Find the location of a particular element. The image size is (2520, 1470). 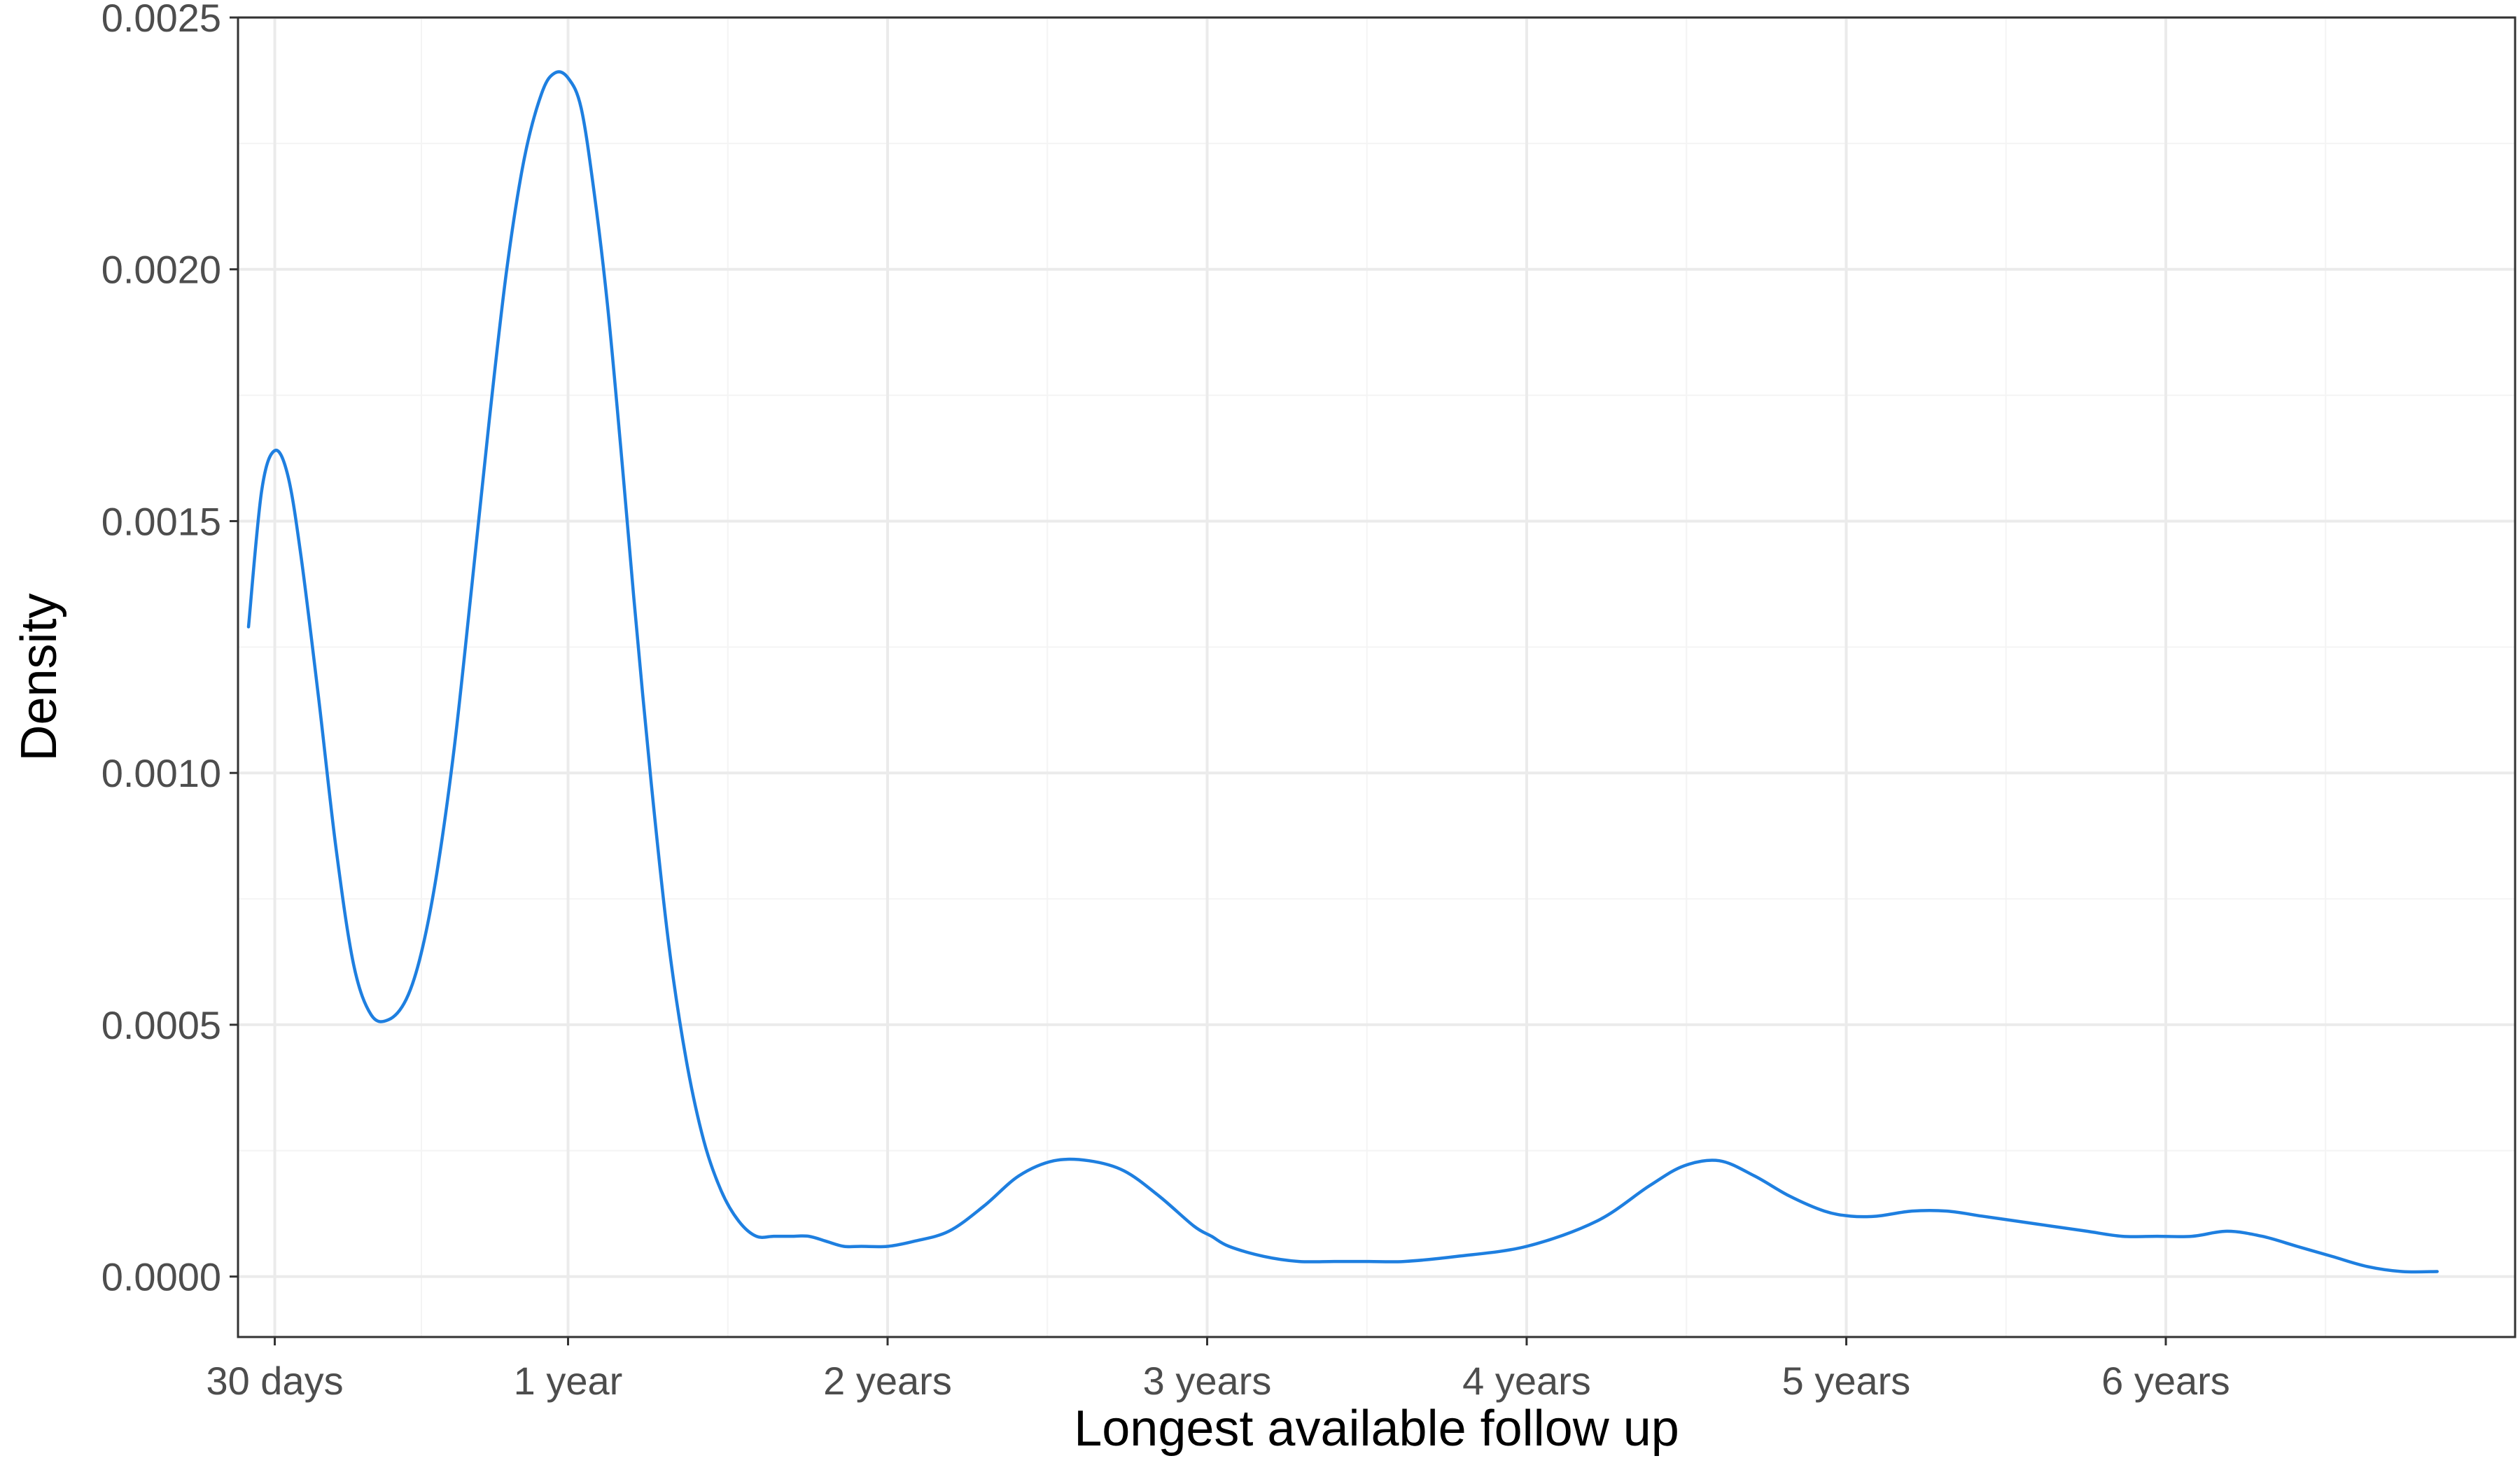

x-tick-label-6: 6 years is located at coordinates (2165, 1381).